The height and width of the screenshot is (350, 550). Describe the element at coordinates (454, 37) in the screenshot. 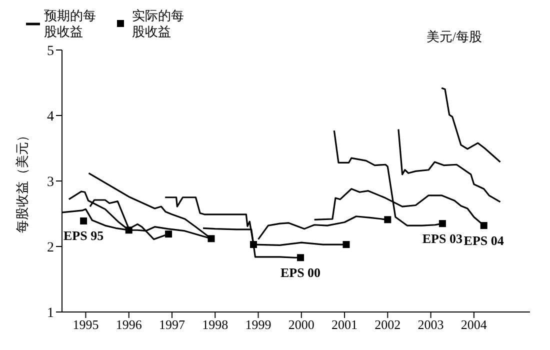

I see `chart-subtitle: 美元/每股` at that location.